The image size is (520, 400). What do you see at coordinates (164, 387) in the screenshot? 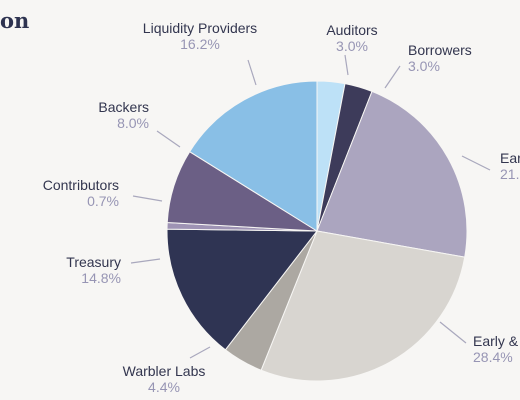
I see `slice-value-label: 4.4%` at bounding box center [164, 387].